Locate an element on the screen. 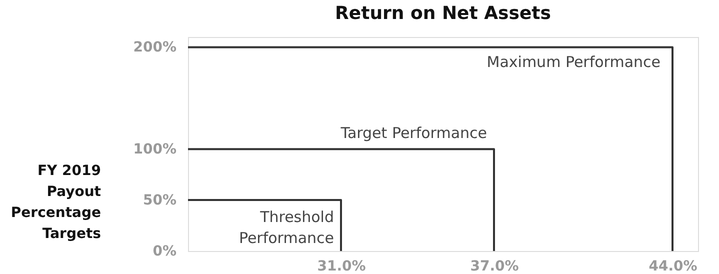 This screenshot has width=719, height=274. x-tick-label: 37.0% is located at coordinates (494, 266).